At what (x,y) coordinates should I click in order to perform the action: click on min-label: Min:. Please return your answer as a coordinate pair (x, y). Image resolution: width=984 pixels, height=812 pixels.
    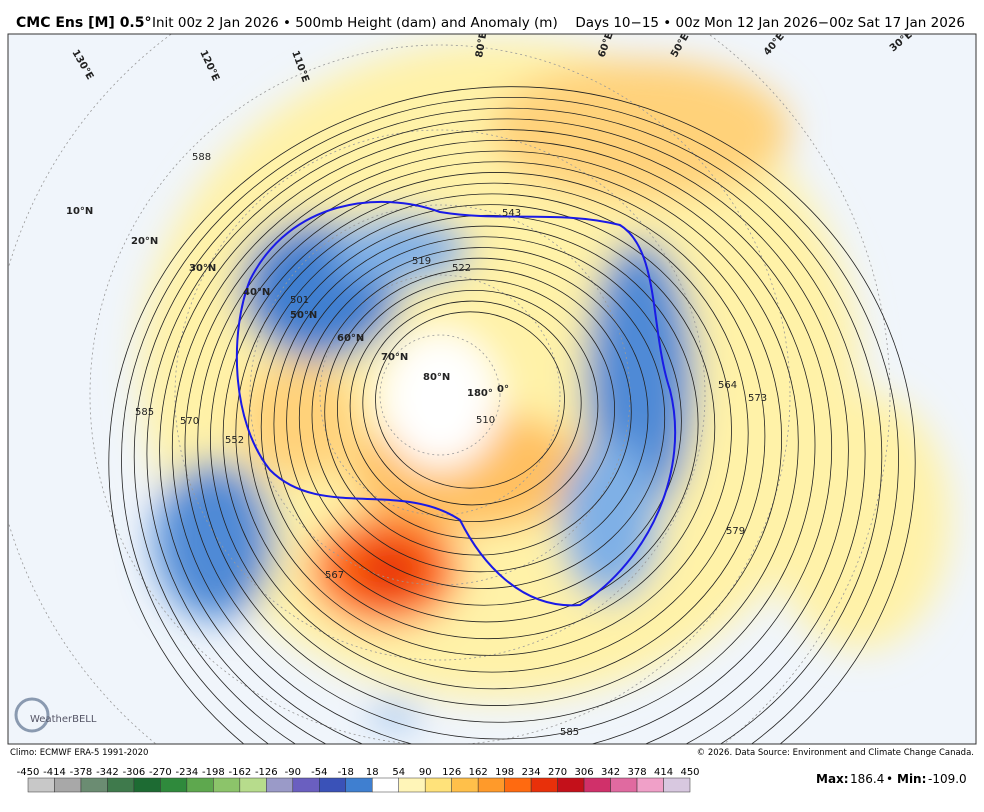
    Looking at the image, I should click on (911, 779).